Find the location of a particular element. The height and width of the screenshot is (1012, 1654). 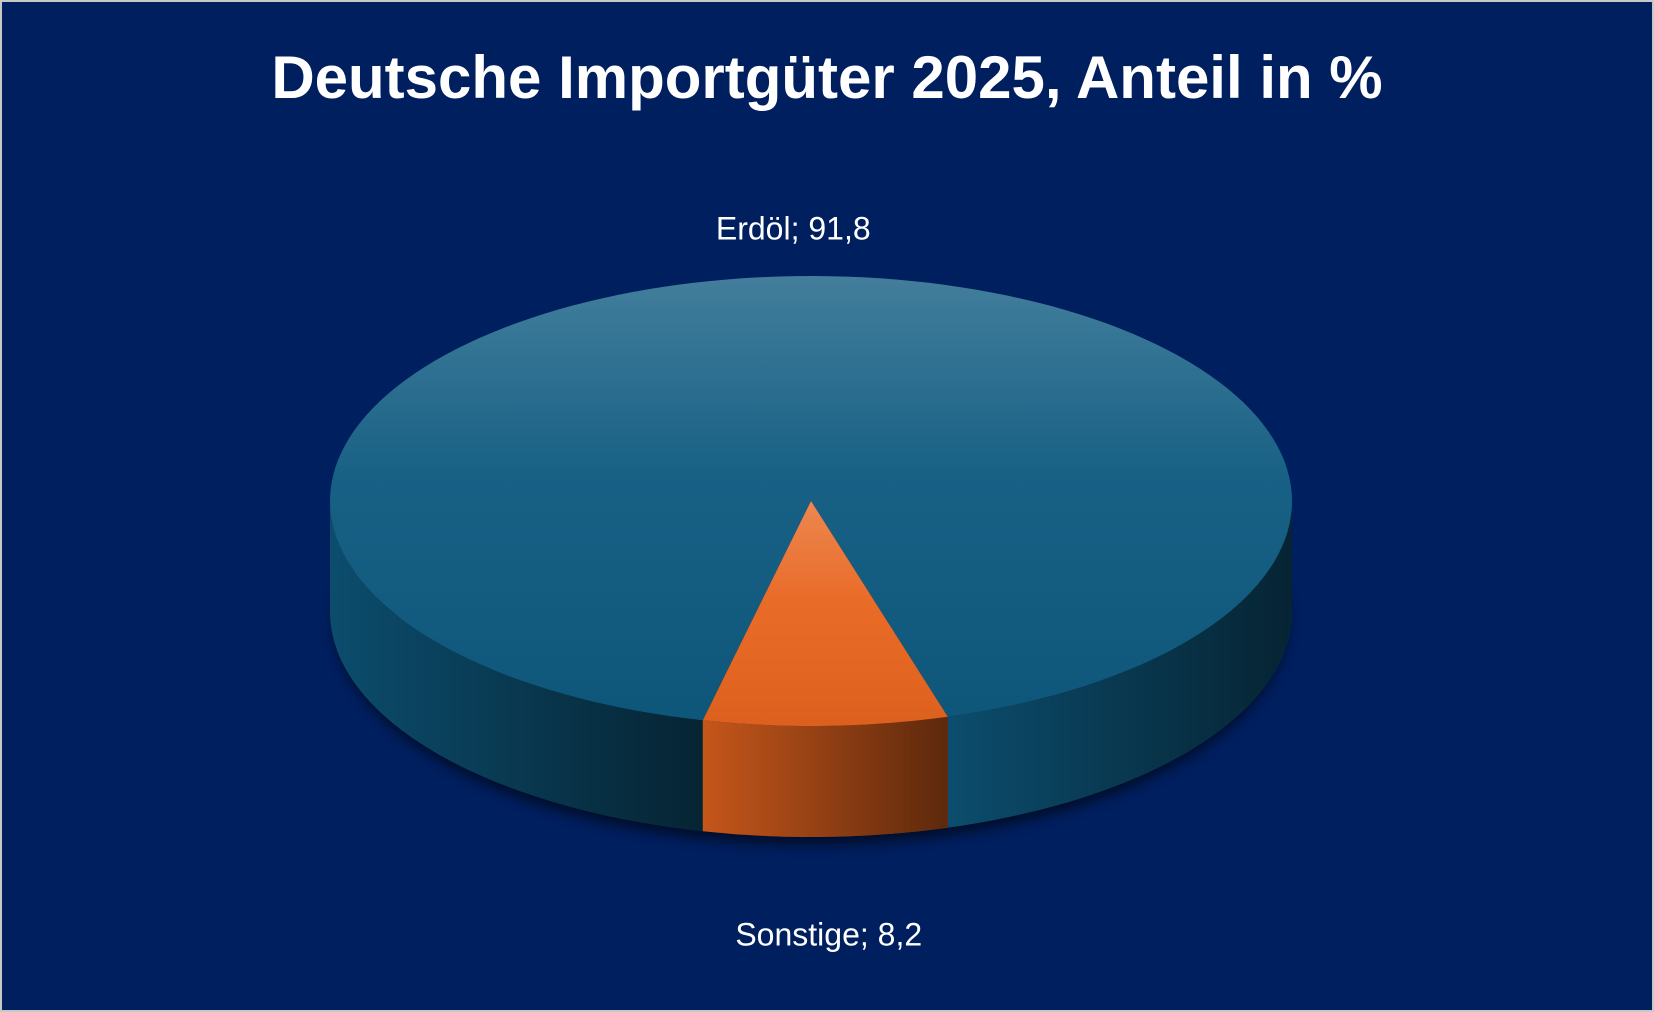

data-label: Sonstige; 8,2 is located at coordinates (828, 934).